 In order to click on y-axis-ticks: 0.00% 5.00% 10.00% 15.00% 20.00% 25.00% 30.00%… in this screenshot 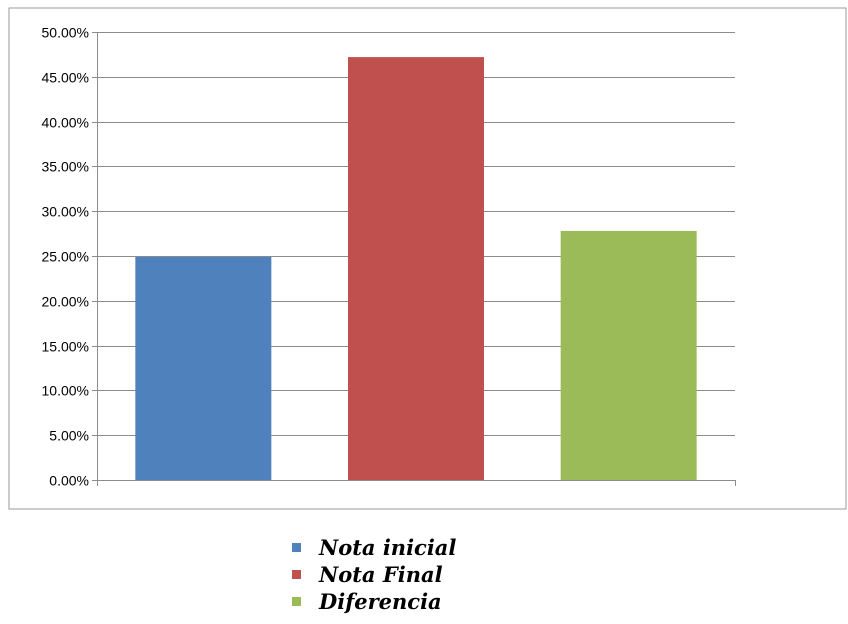, I will do `click(69, 257)`.